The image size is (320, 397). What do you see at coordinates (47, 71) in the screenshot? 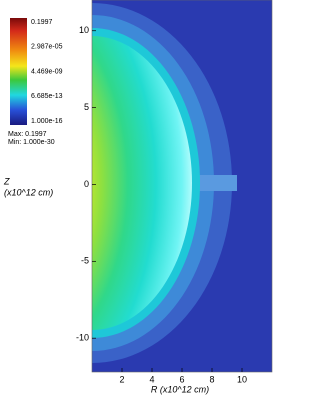
I see `colorbar-label: 4.469e-09` at bounding box center [47, 71].